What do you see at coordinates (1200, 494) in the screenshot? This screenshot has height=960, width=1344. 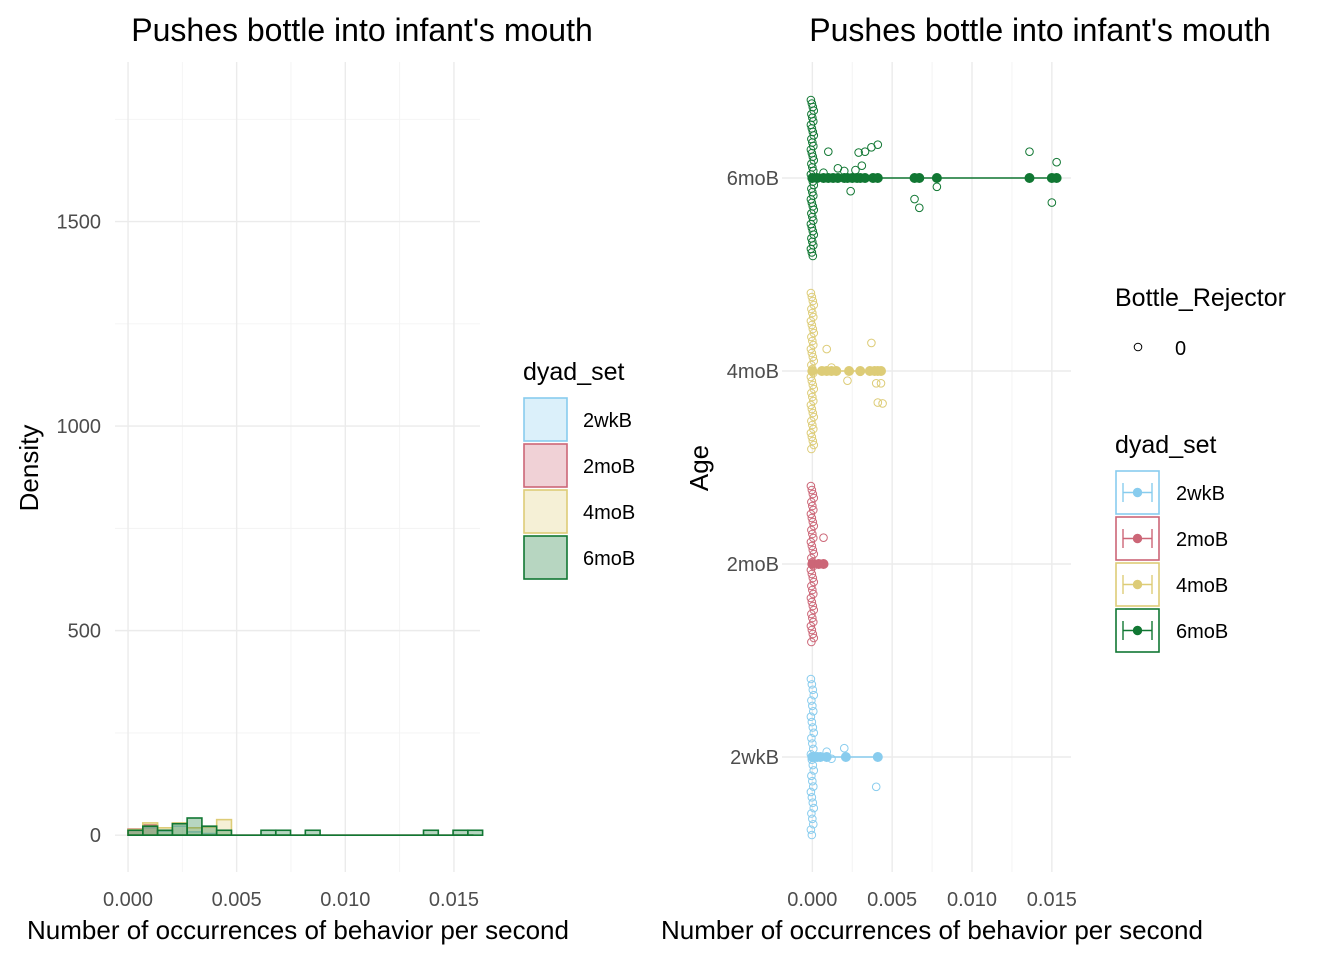 I see `dyad-set-legend-label: 2wkB` at bounding box center [1200, 494].